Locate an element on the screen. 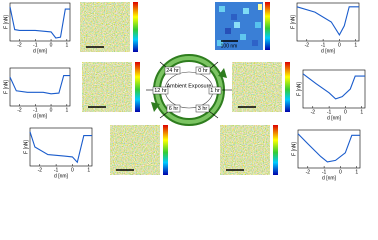 Image resolution: width=378 pixels, height=240 pixels. scale-label: 100 nm is located at coordinates (229, 46).